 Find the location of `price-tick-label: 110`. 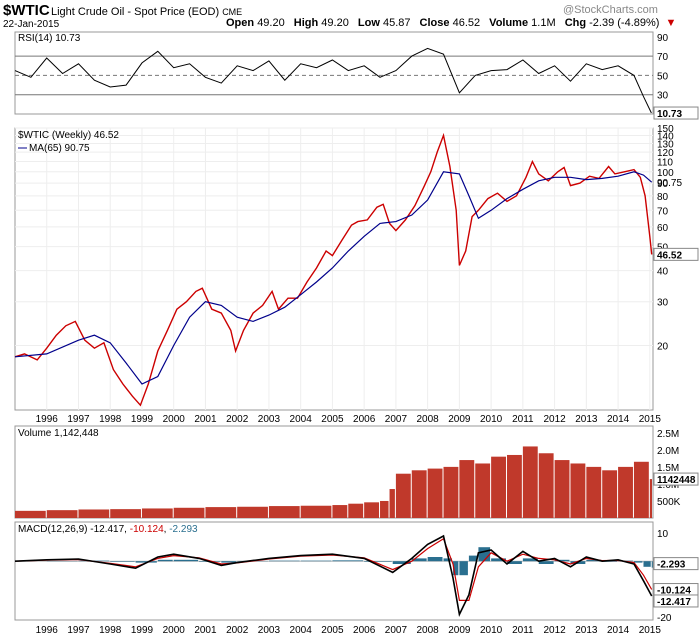

price-tick-label: 110 is located at coordinates (665, 162).